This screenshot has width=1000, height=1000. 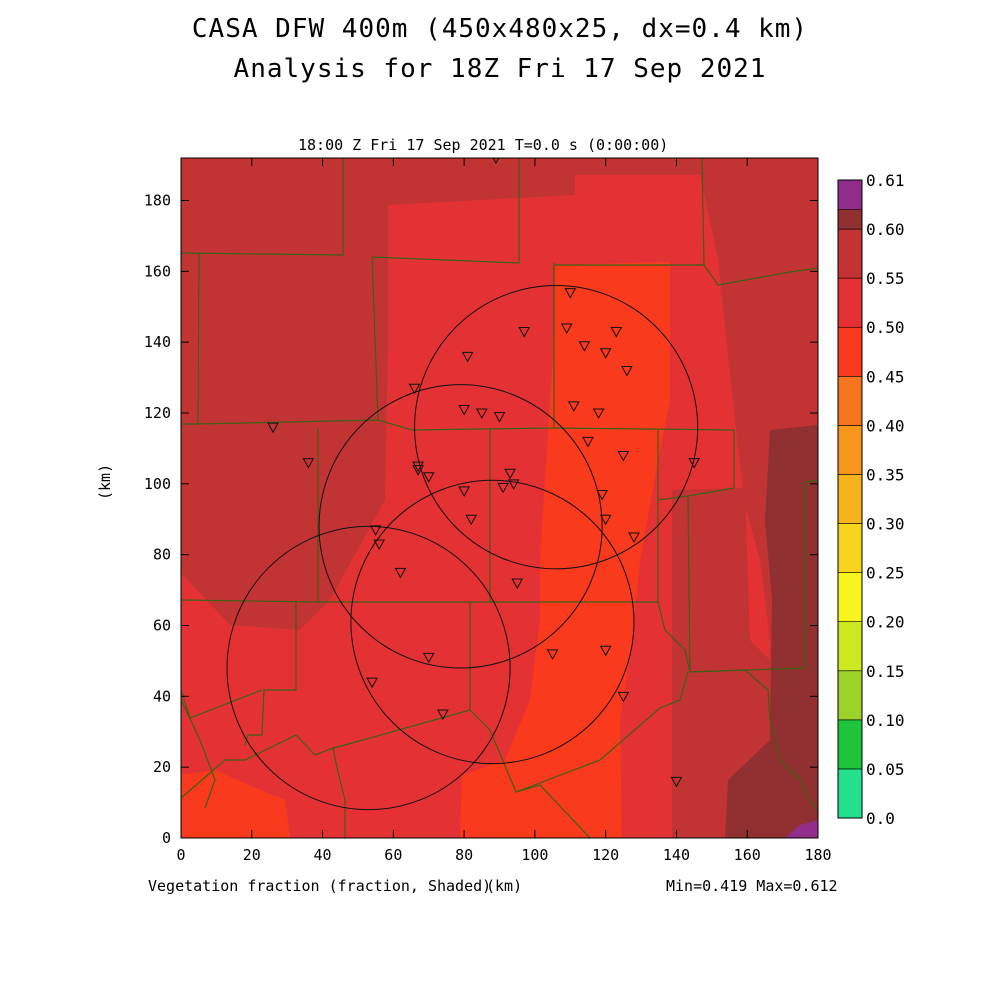 I want to click on min-max-label: Min=0.419 Max=0.612, so click(x=752, y=886).